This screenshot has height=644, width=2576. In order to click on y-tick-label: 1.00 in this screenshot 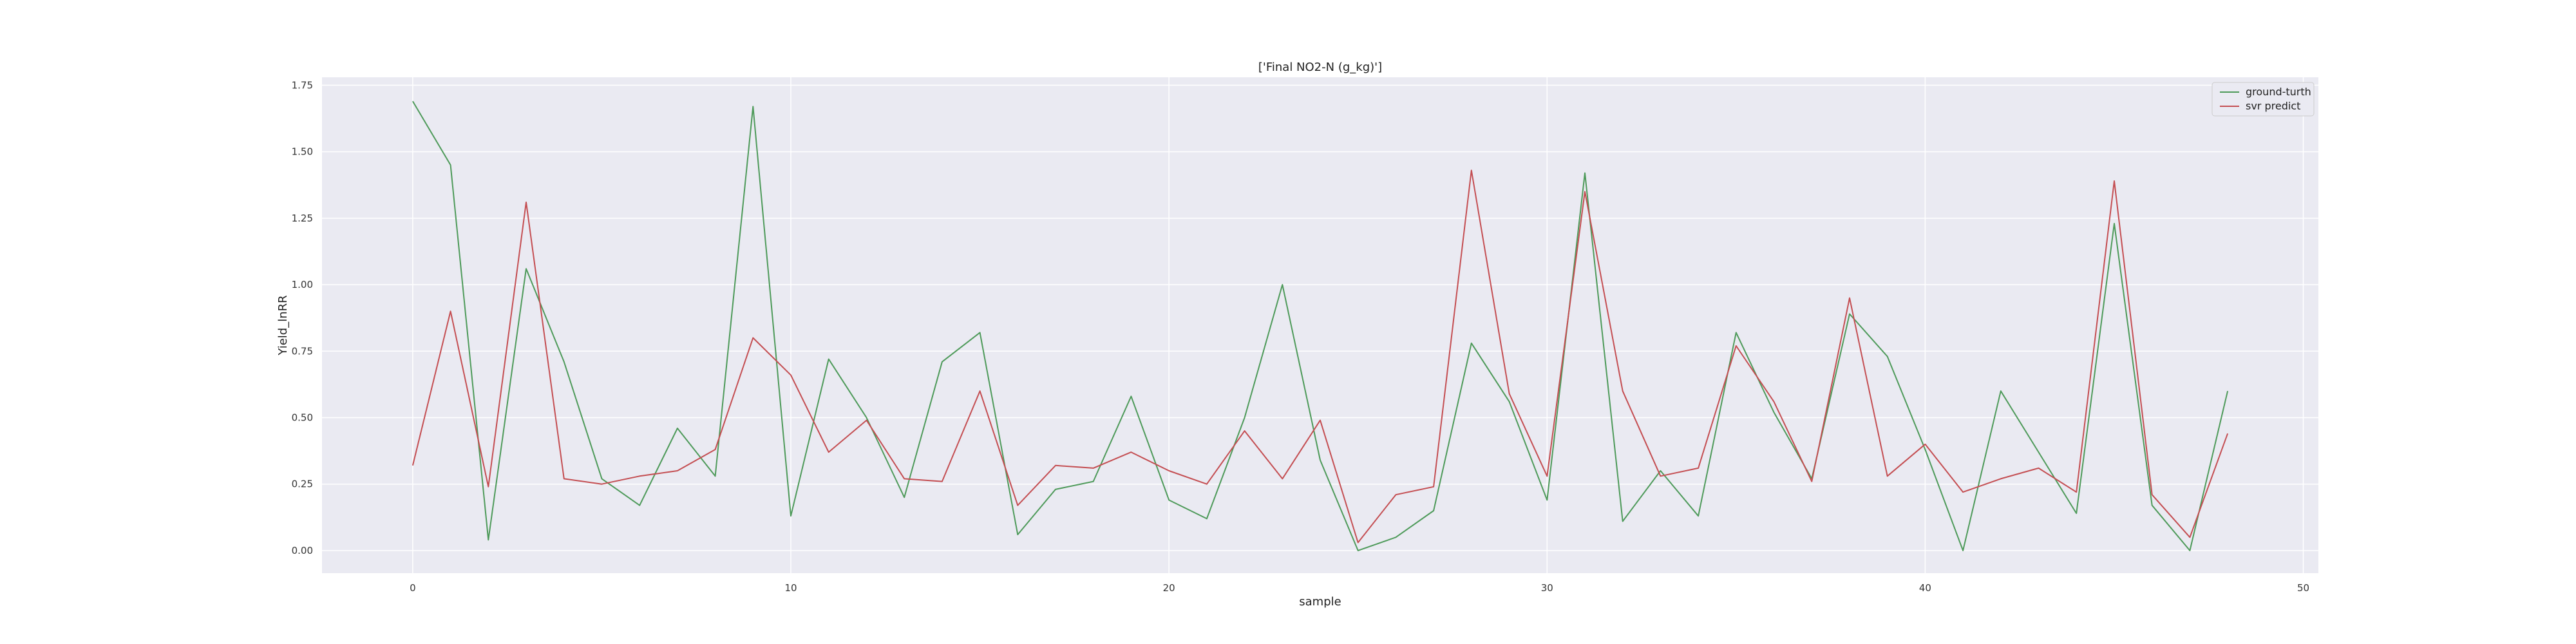, I will do `click(302, 285)`.